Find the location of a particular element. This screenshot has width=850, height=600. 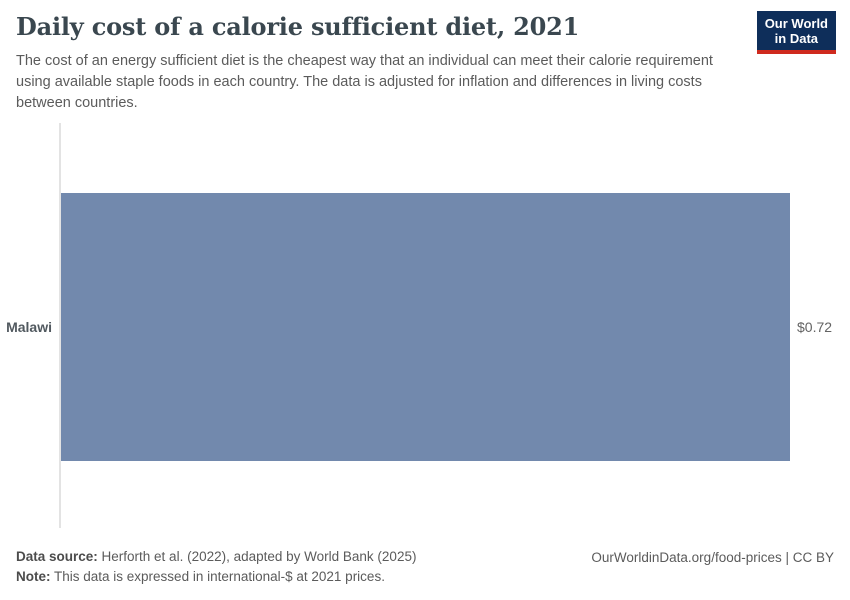

owid-logo: Our World in Data is located at coordinates (796, 32).